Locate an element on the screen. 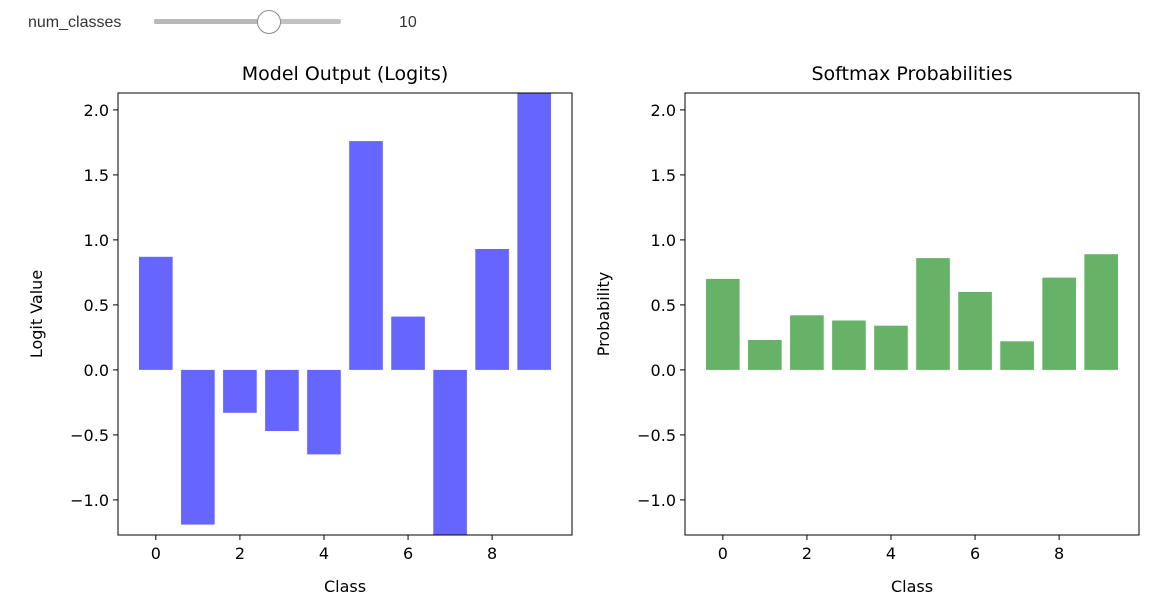 Image resolution: width=1163 pixels, height=615 pixels. num-classes-widget: num_classes 10 is located at coordinates (581, 23).